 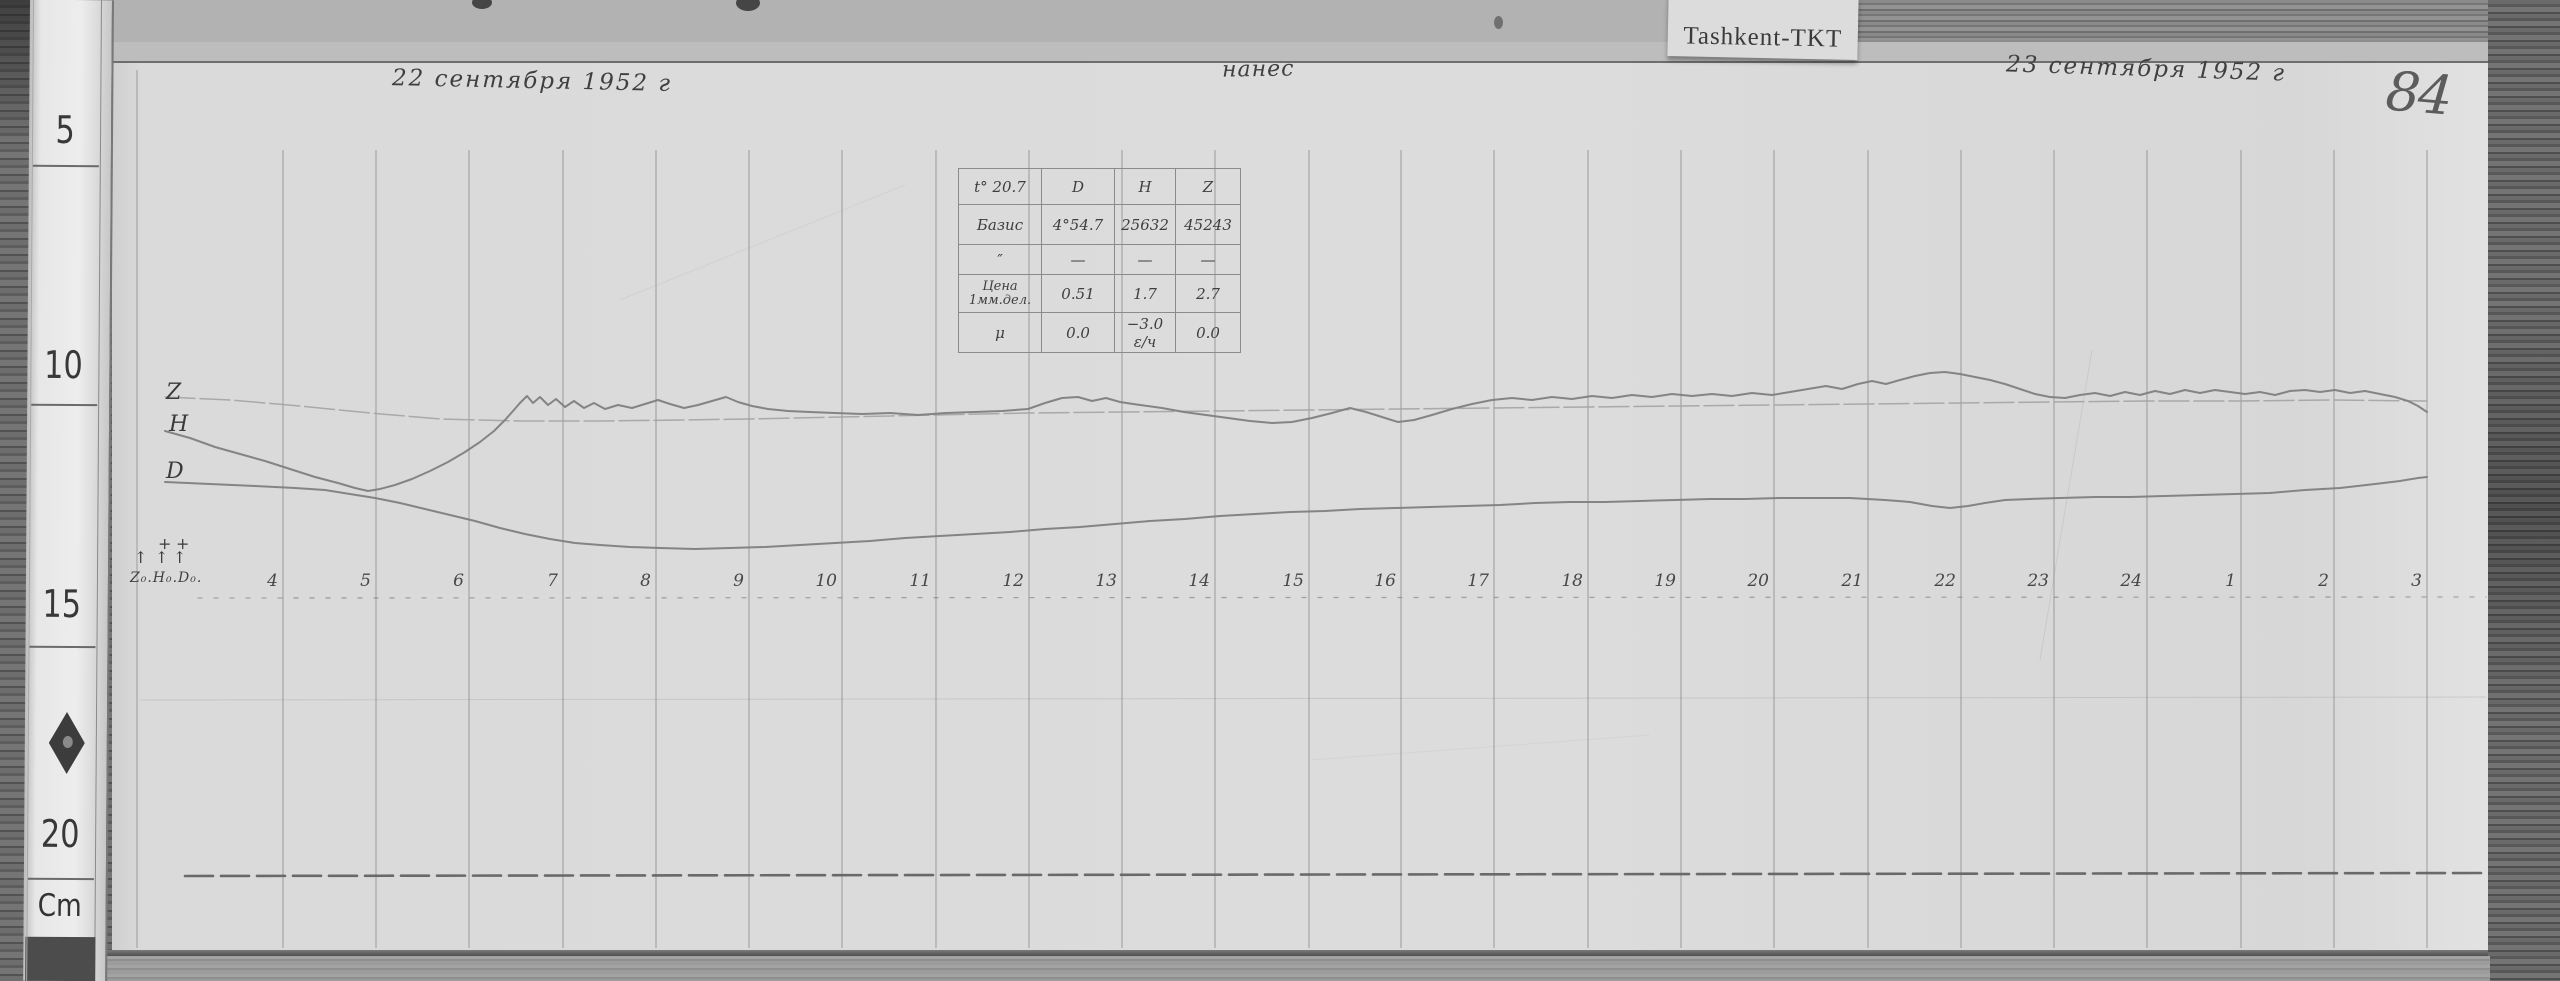 What do you see at coordinates (1342, 597) in the screenshot?
I see `trace-reference-line` at bounding box center [1342, 597].